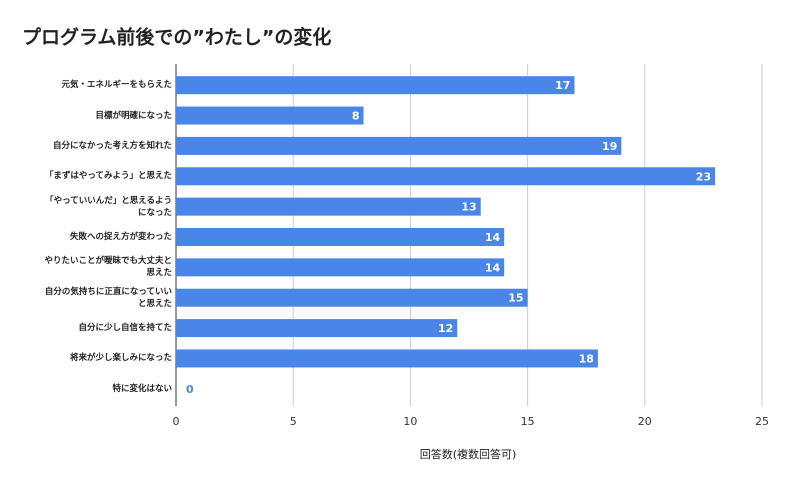 This screenshot has width=785, height=486. Describe the element at coordinates (108, 176) in the screenshot. I see `y-tick-label: 「まずはやってみよう」と思えた` at that location.